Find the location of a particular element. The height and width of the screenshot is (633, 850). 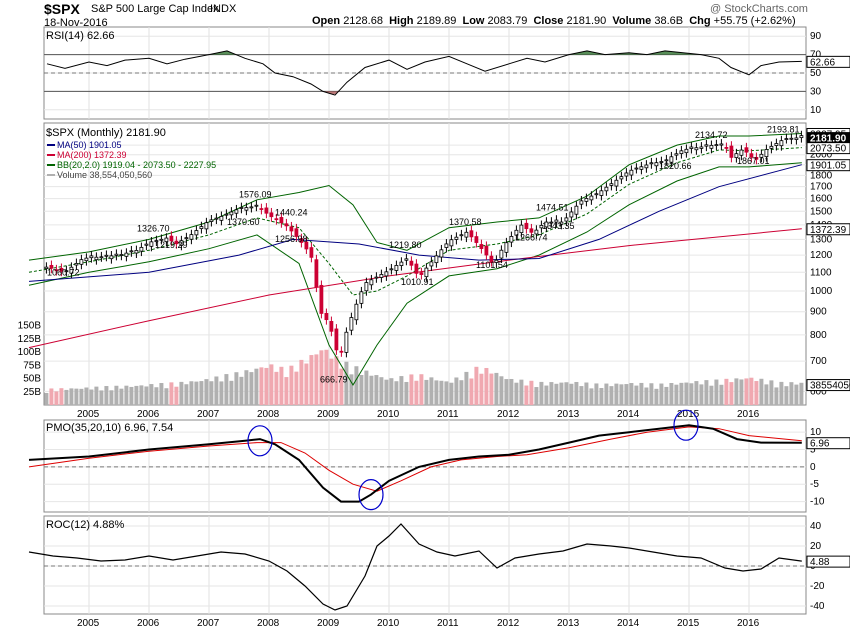

price-annotation: 1010.91 is located at coordinates (417, 282).